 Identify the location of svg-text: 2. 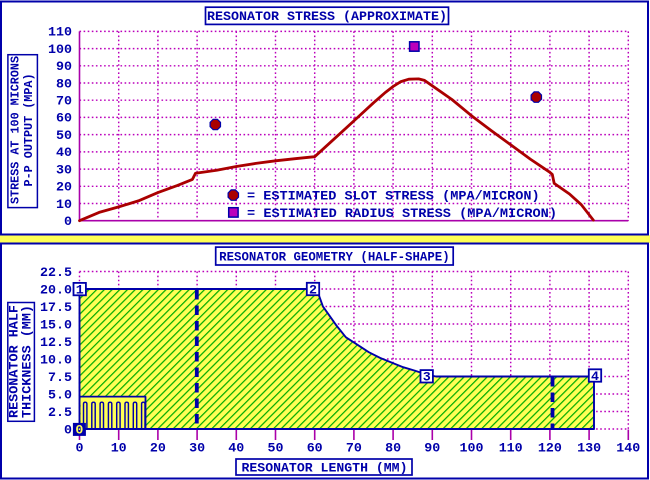
(313, 290).